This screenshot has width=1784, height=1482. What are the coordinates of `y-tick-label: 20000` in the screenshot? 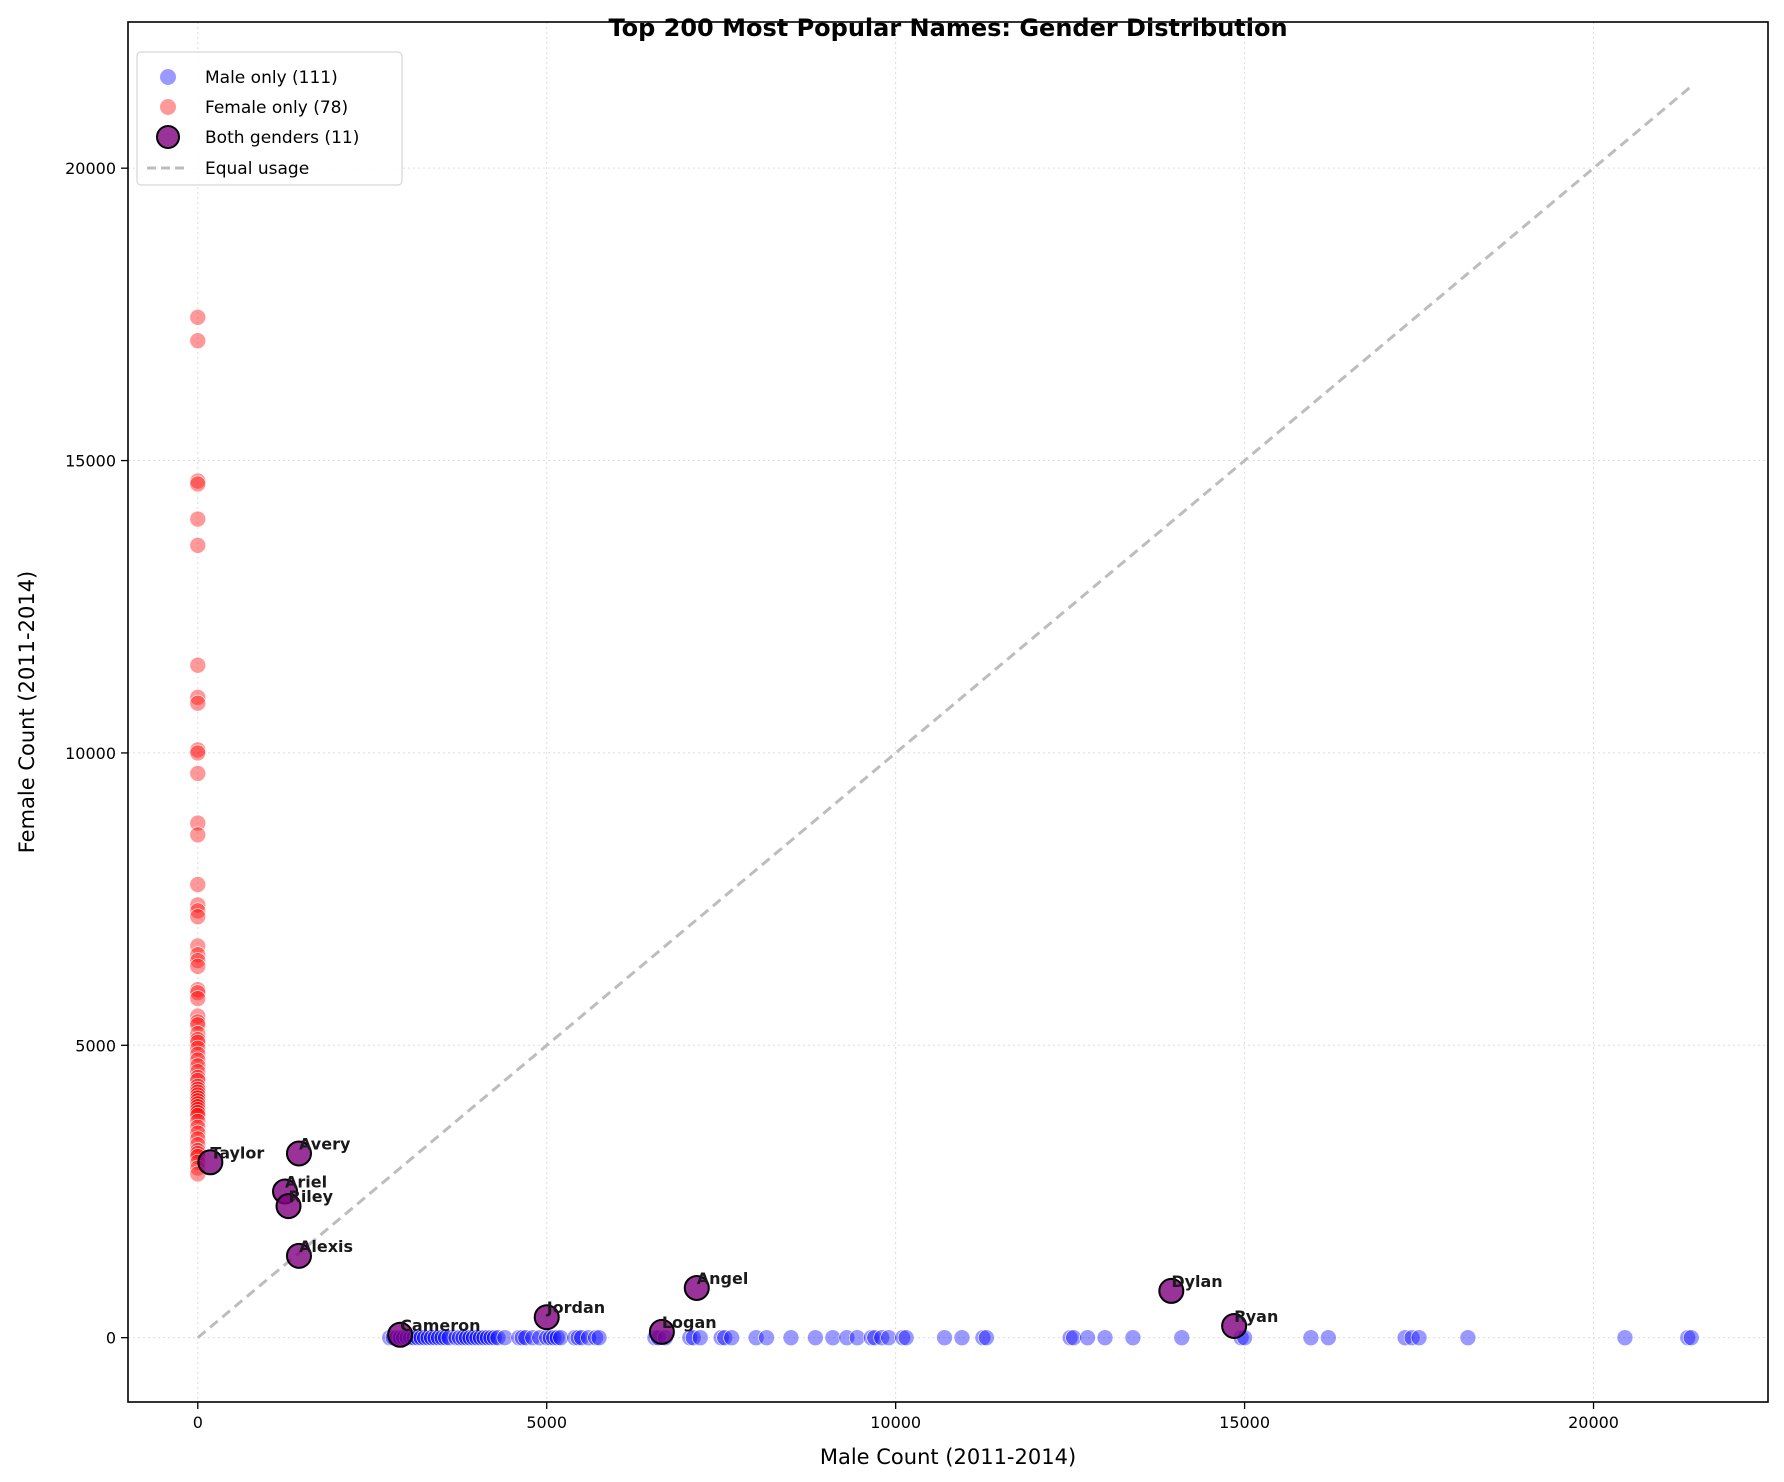 It's located at (90, 168).